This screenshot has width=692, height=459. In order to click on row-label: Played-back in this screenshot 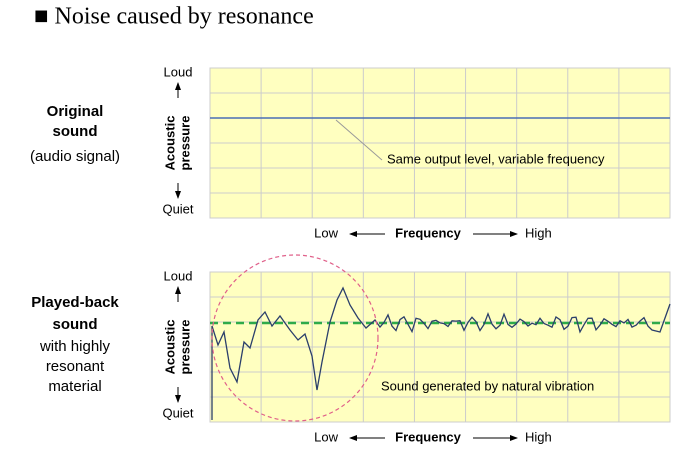, I will do `click(75, 302)`.